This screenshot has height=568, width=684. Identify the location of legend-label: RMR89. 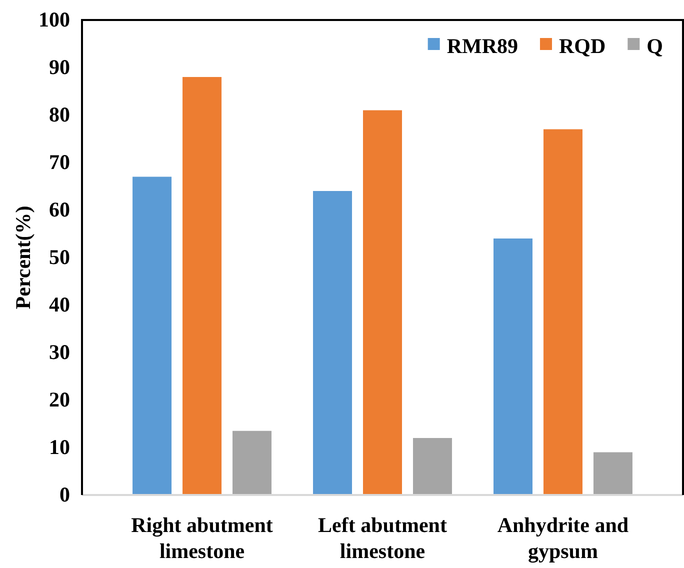
(482, 46).